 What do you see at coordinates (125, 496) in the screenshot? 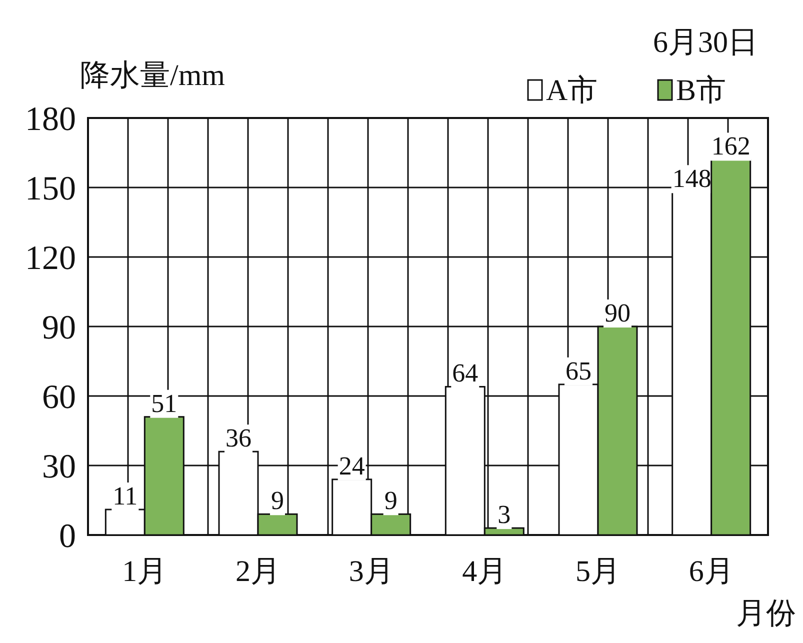
I see `data-label: 11` at bounding box center [125, 496].